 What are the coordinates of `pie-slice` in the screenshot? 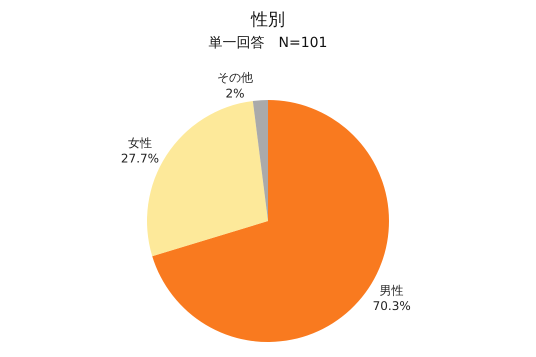 It's located at (260, 160).